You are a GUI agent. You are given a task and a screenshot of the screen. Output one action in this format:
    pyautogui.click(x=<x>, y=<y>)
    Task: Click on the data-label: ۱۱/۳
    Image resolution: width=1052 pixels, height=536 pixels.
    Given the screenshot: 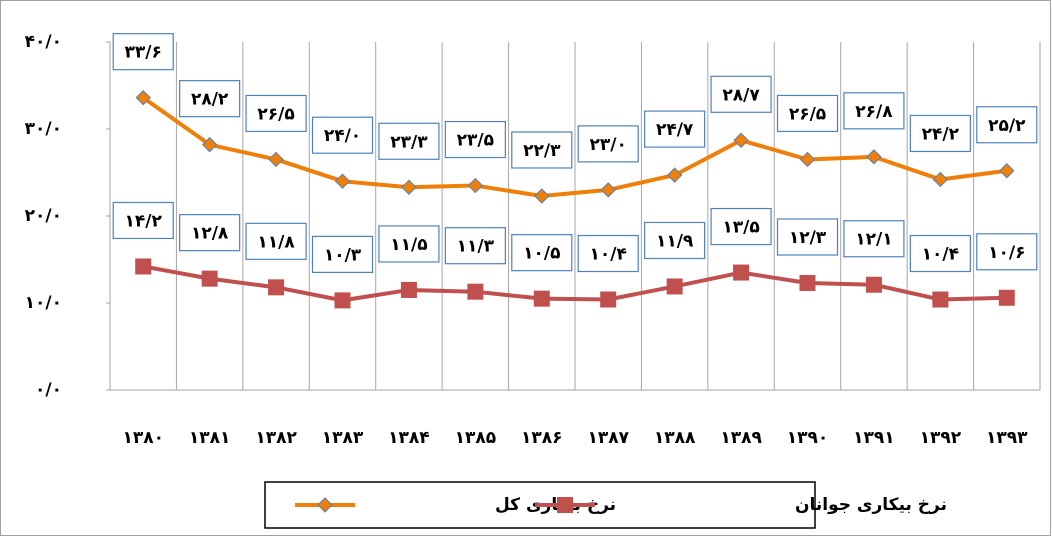 What is the action you would take?
    pyautogui.click(x=476, y=247)
    